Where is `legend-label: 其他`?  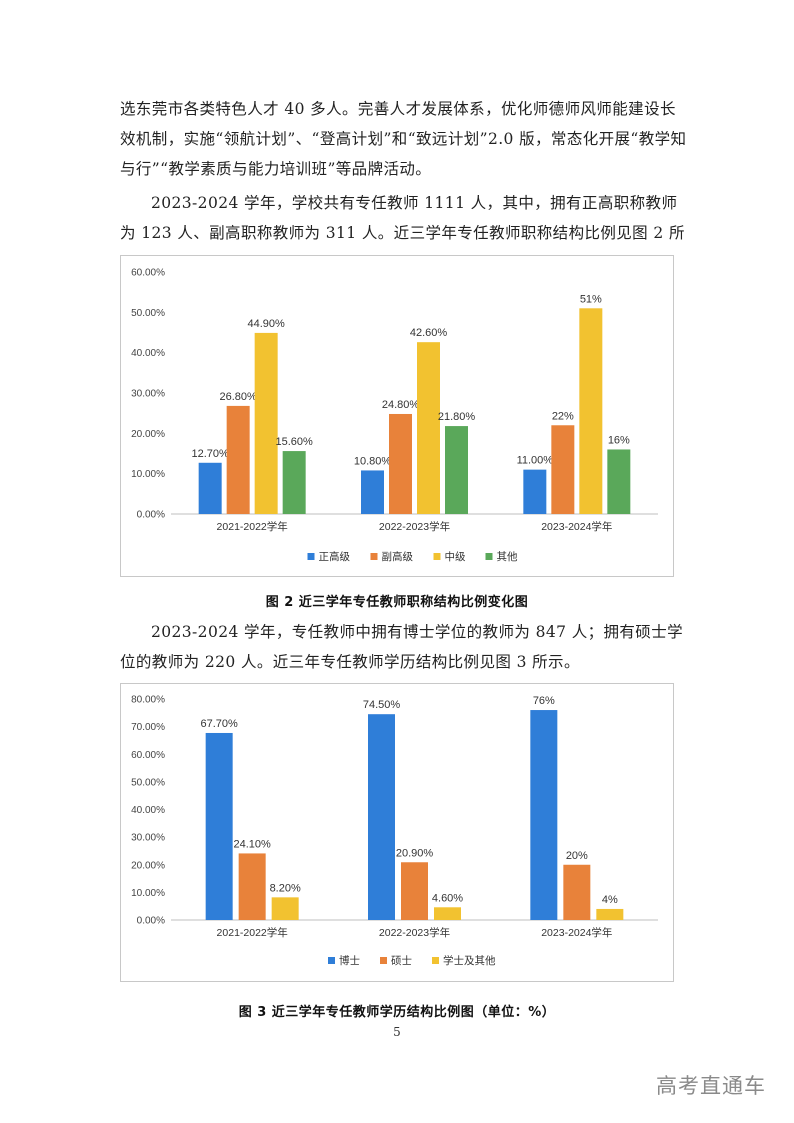 legend-label: 其他 is located at coordinates (507, 556).